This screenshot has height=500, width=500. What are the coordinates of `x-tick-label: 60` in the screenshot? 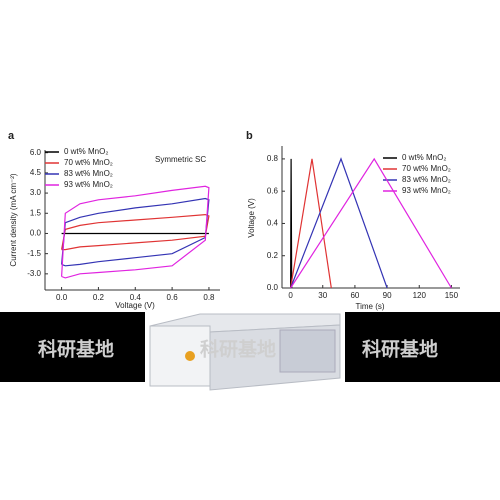 It's located at (354, 295).